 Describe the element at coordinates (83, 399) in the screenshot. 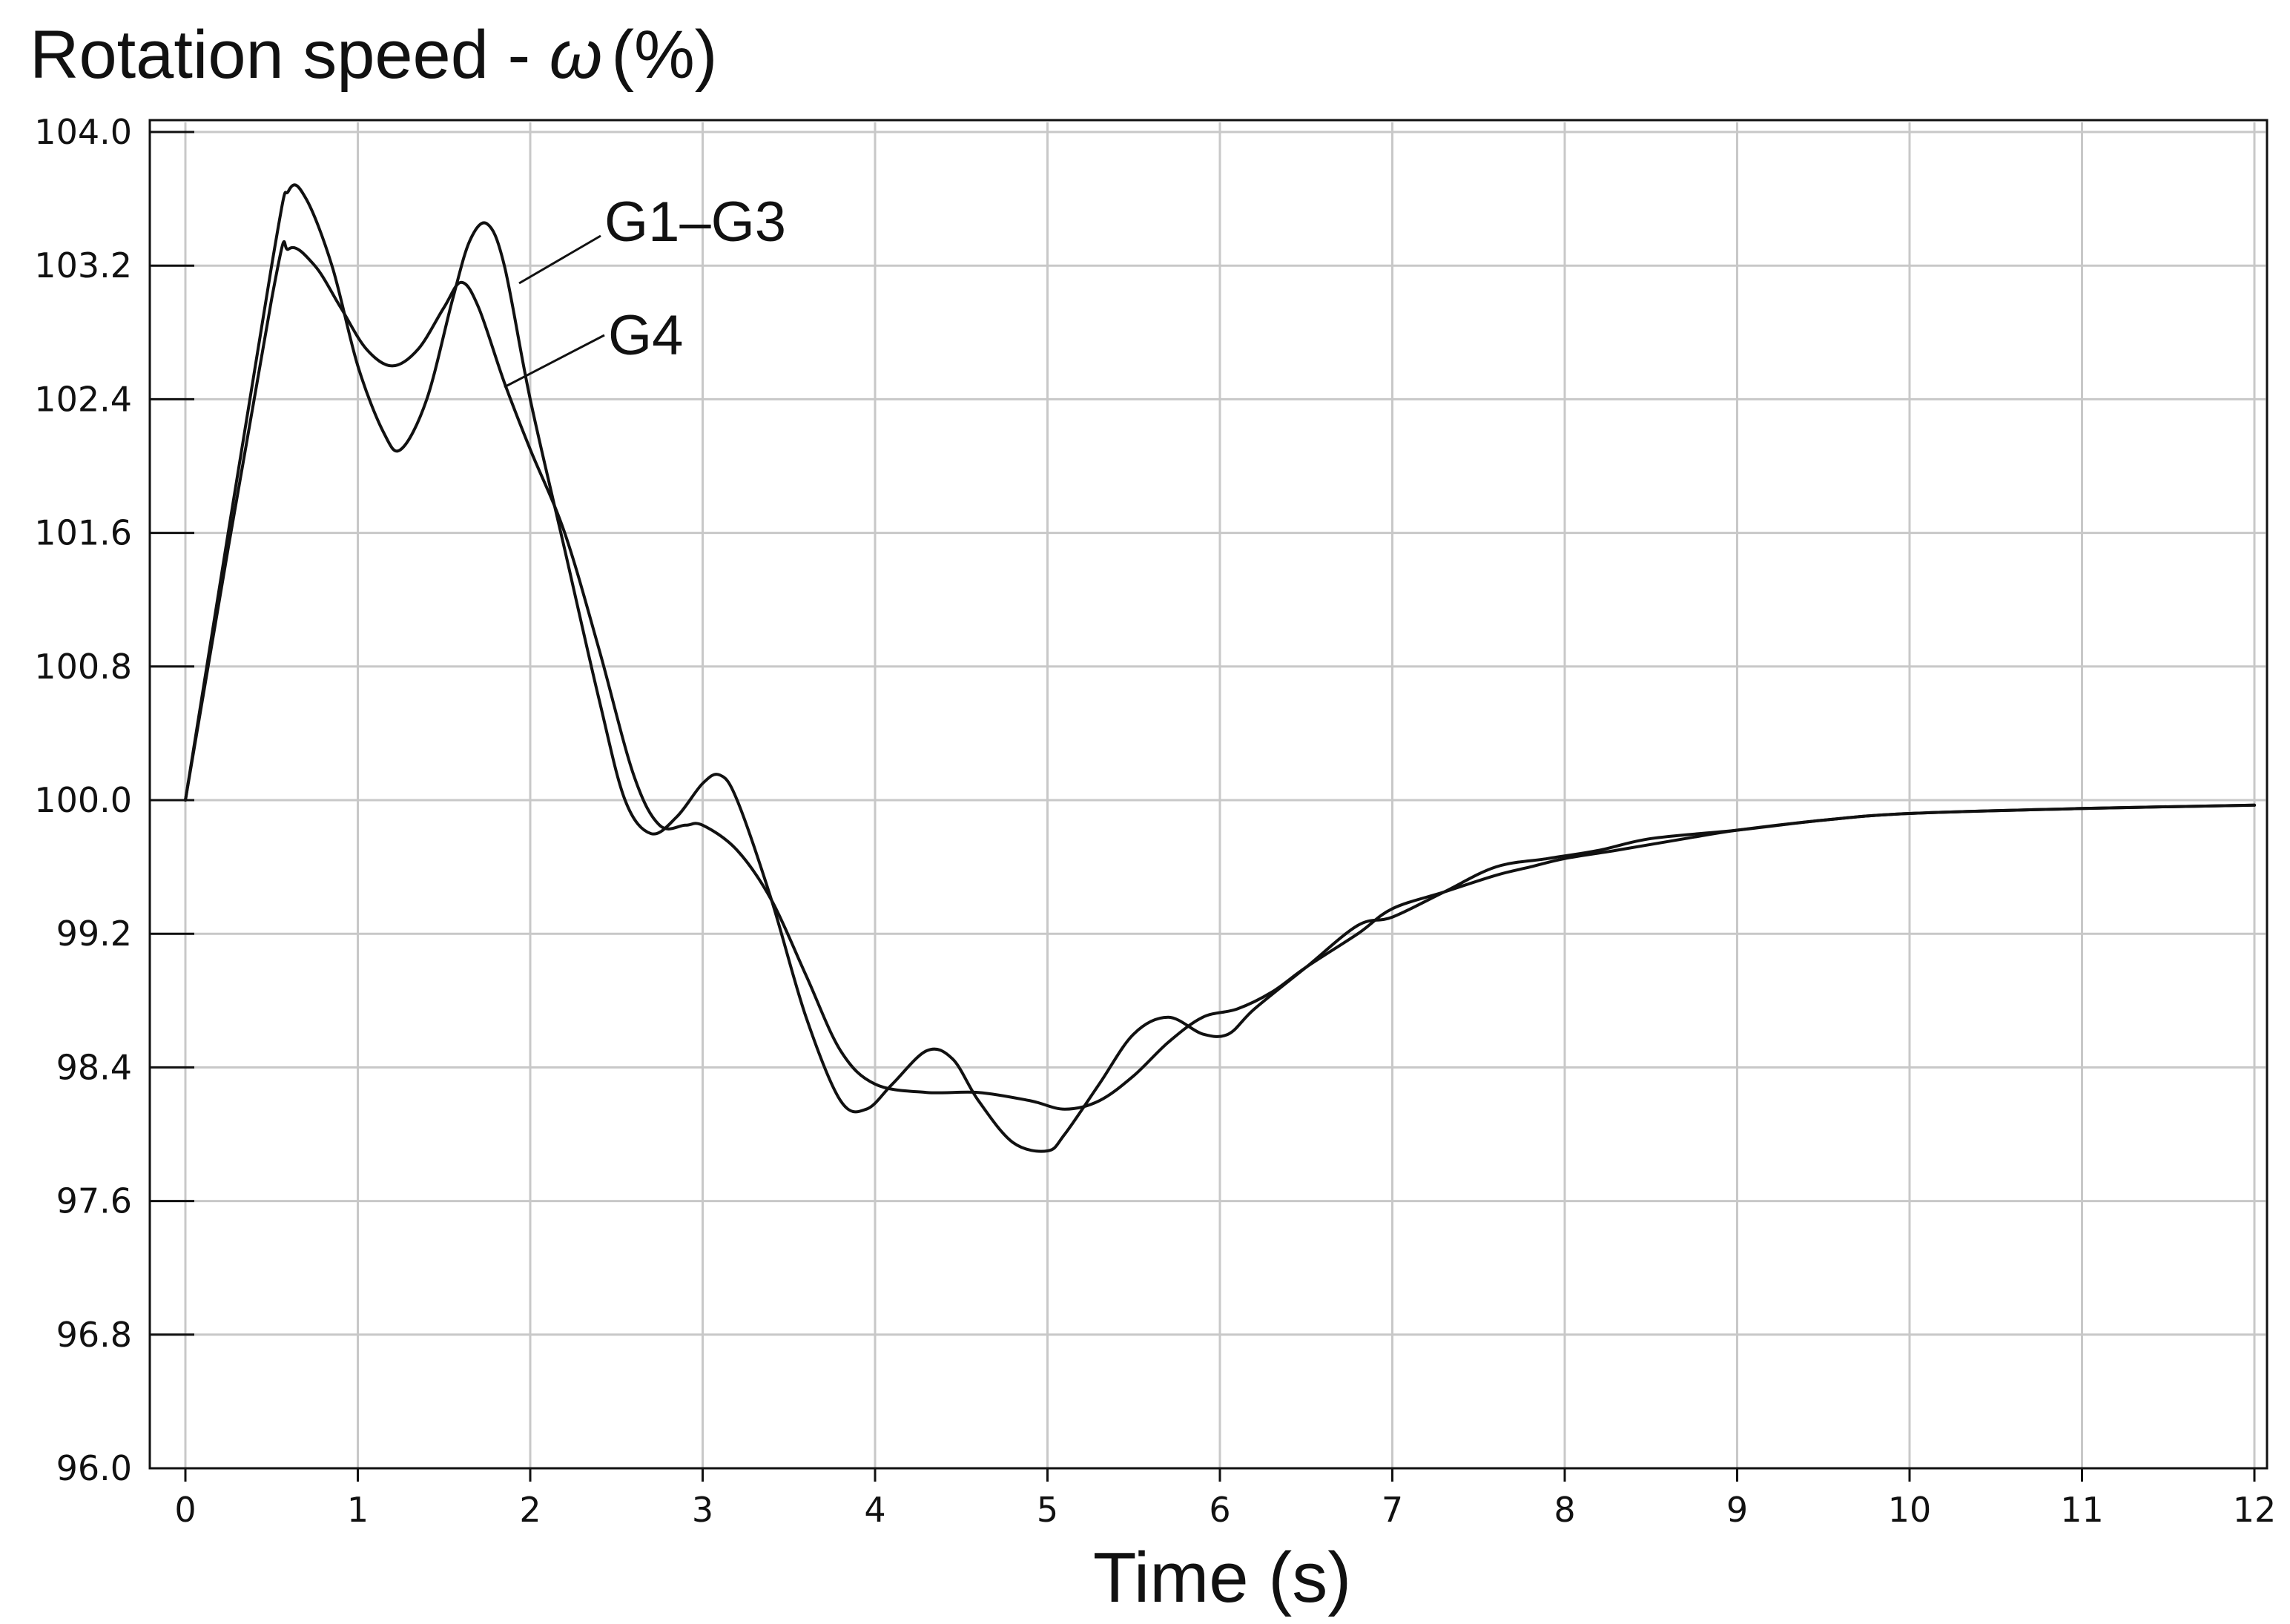

I see `y-tick-label: 102.4` at that location.